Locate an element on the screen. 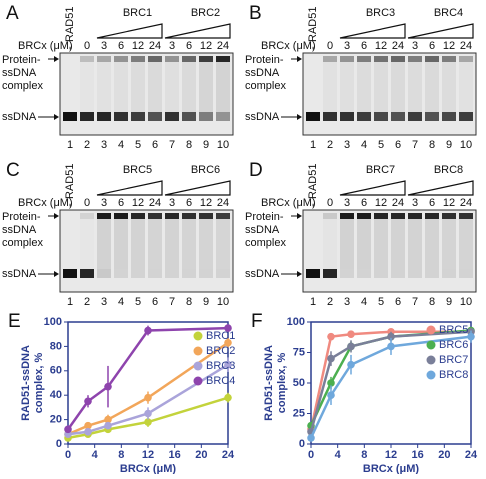 The height and width of the screenshot is (479, 486). group-name: BRC7 is located at coordinates (380, 170).